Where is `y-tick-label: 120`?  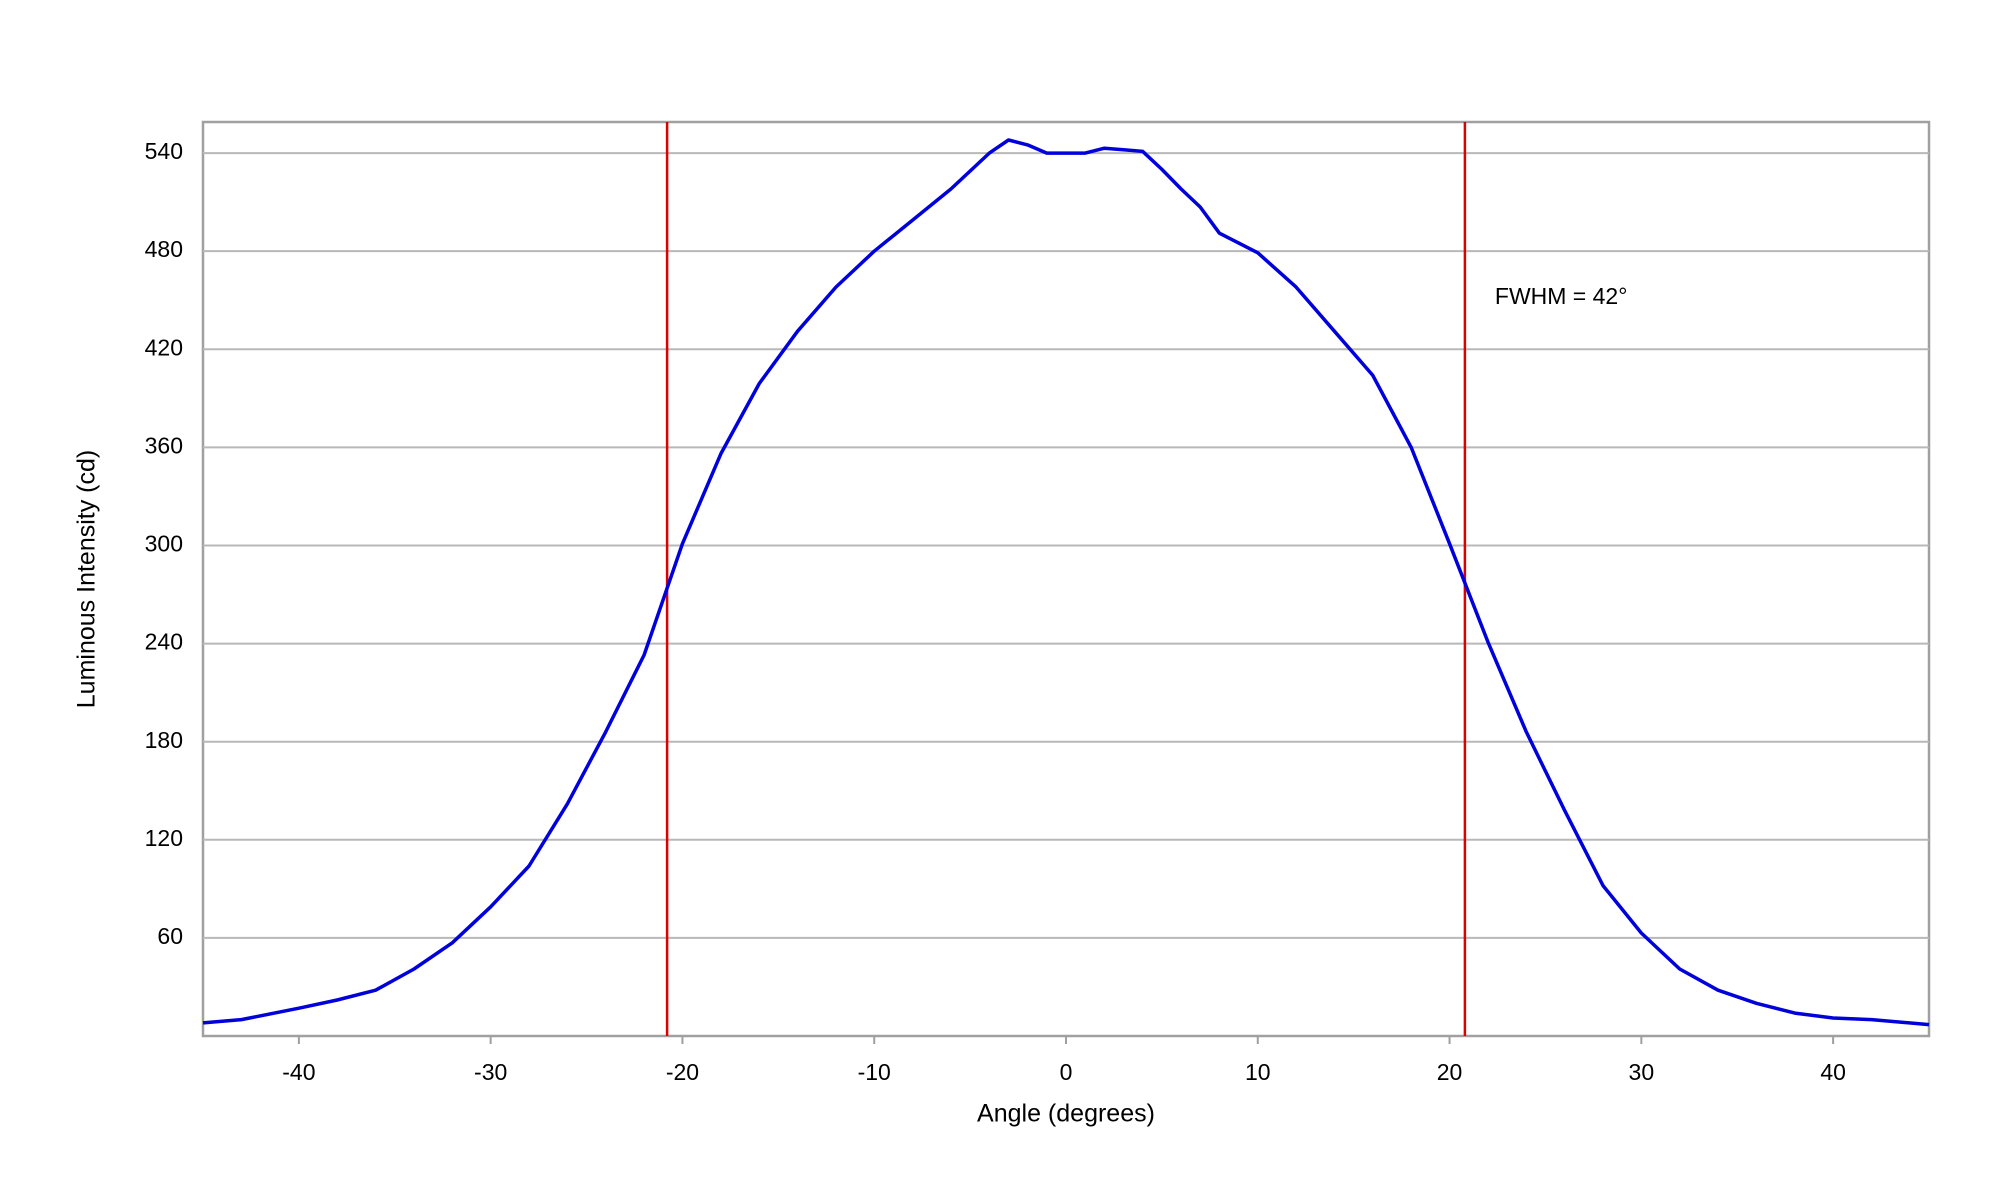 y-tick-label: 120 is located at coordinates (164, 838).